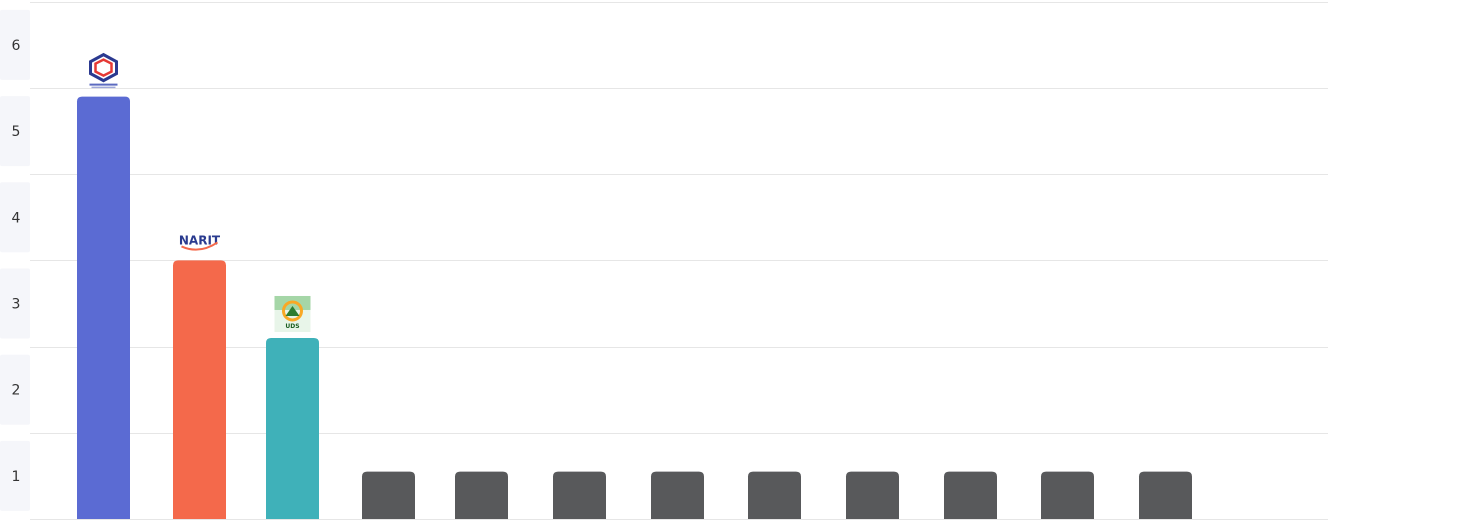  What do you see at coordinates (15, 260) in the screenshot?
I see `y-axis: 1 2 3 4 5 6` at bounding box center [15, 260].